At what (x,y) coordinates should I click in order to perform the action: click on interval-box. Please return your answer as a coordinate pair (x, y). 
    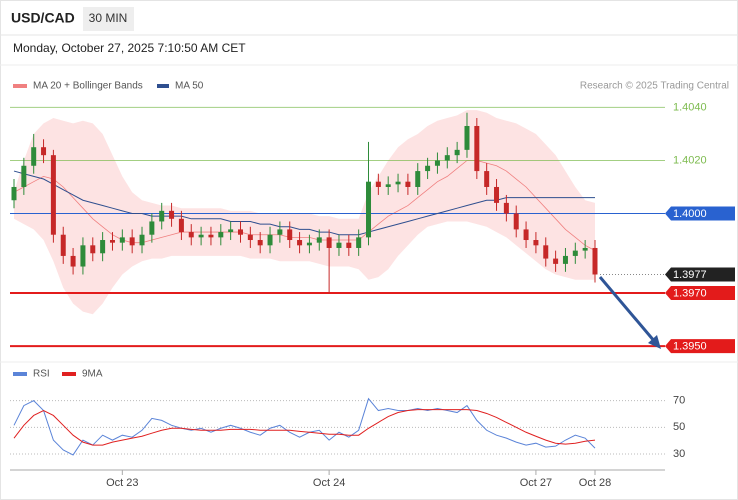
    Looking at the image, I should click on (108, 19).